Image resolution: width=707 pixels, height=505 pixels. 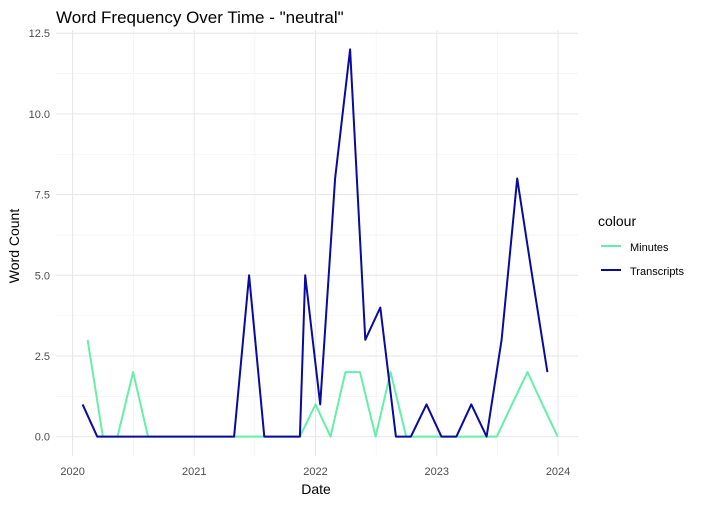 I want to click on x-tick-label: 2024, so click(x=558, y=472).